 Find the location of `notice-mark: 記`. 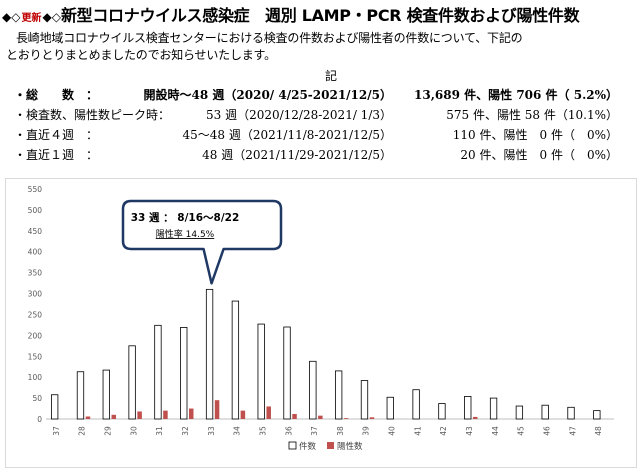

notice-mark: 記 is located at coordinates (331, 76).